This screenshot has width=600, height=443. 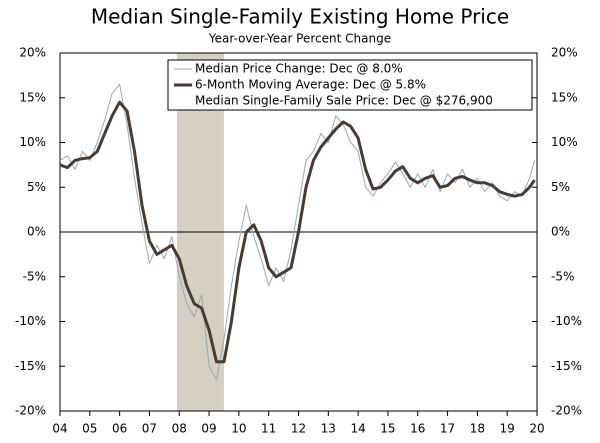 What do you see at coordinates (566, 321) in the screenshot?
I see `y2-tick-label: -10%` at bounding box center [566, 321].